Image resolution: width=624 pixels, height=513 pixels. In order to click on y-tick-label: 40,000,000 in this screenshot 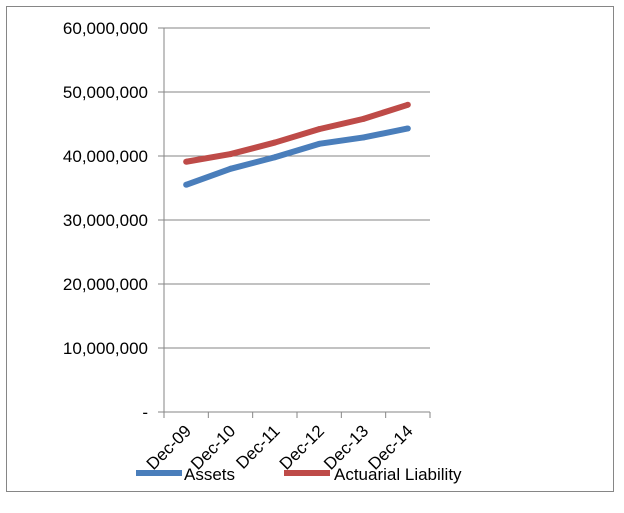, I will do `click(105, 156)`.